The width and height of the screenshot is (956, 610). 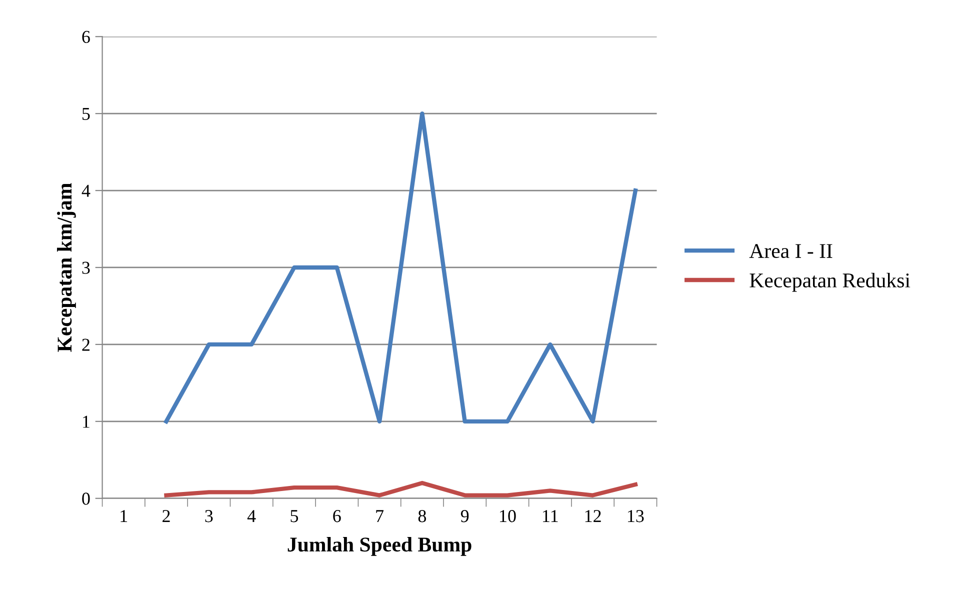 What do you see at coordinates (380, 516) in the screenshot?
I see `x-tick-label: 7` at bounding box center [380, 516].